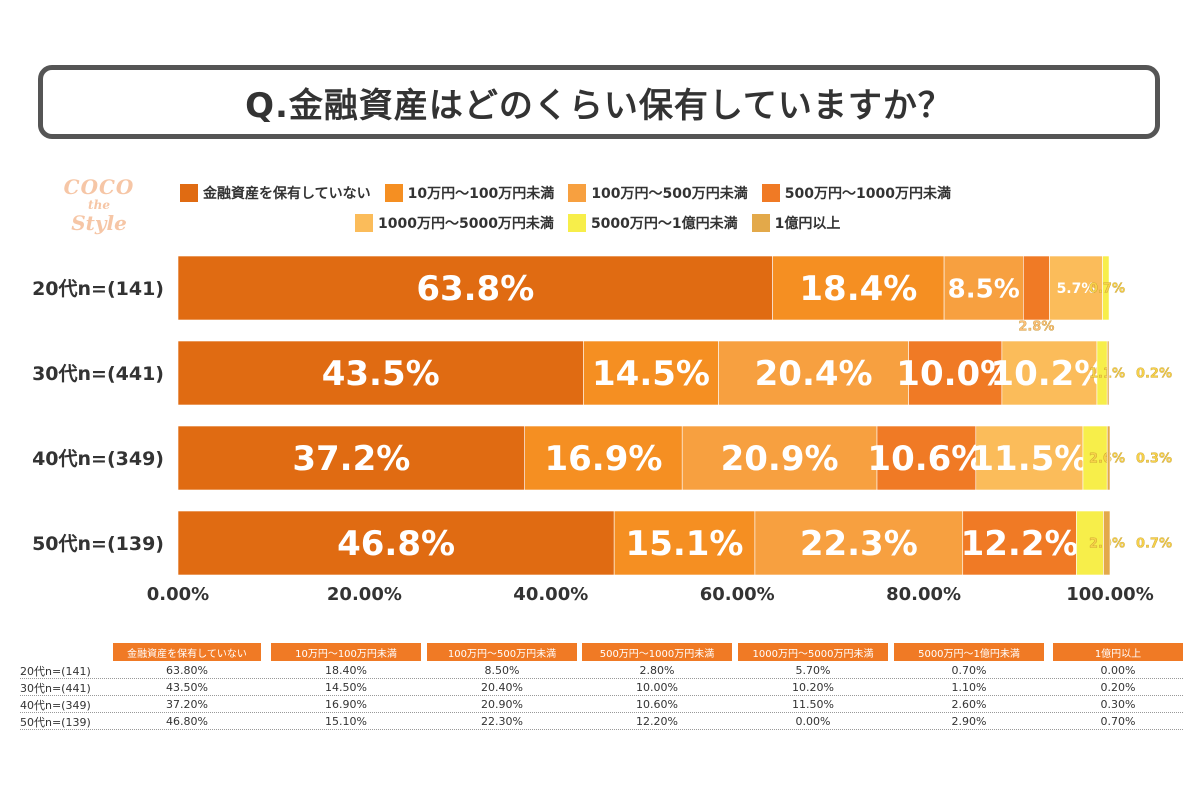  I want to click on legend-item: 500万円～1000万円未満, so click(856, 193).